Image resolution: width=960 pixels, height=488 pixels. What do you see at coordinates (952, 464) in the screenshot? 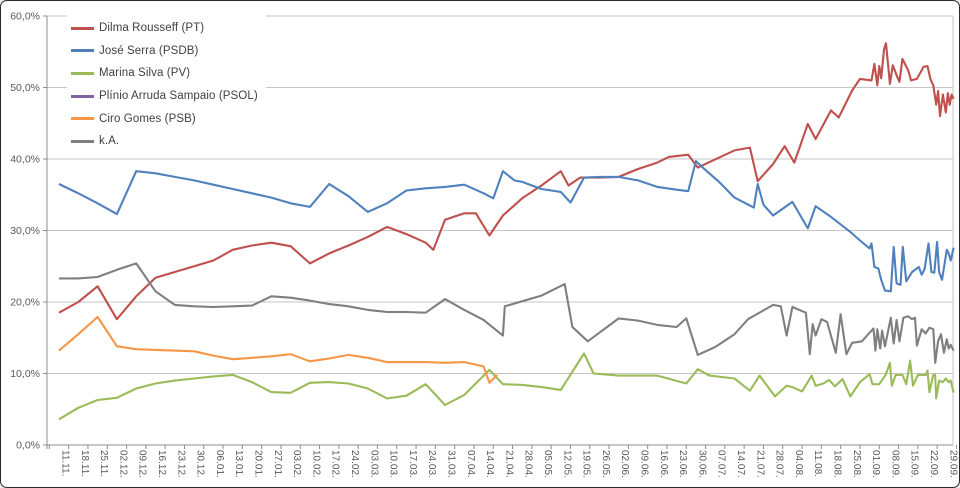
I see `x-axis-label: 29.09.` at bounding box center [952, 464].